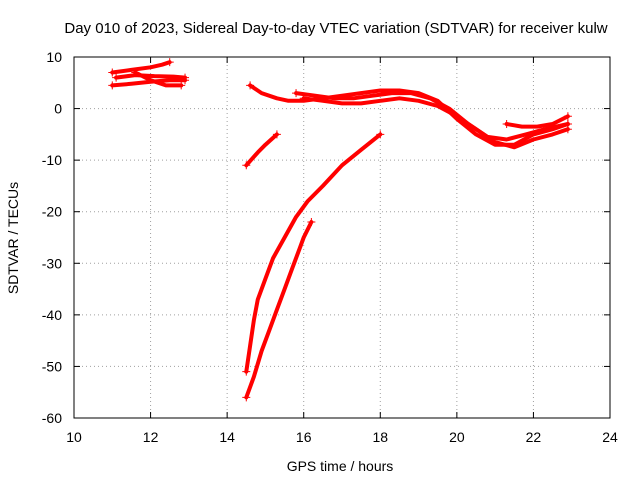  What do you see at coordinates (13, 238) in the screenshot?
I see `y-axis-label: SDTVAR / TECUs` at bounding box center [13, 238].